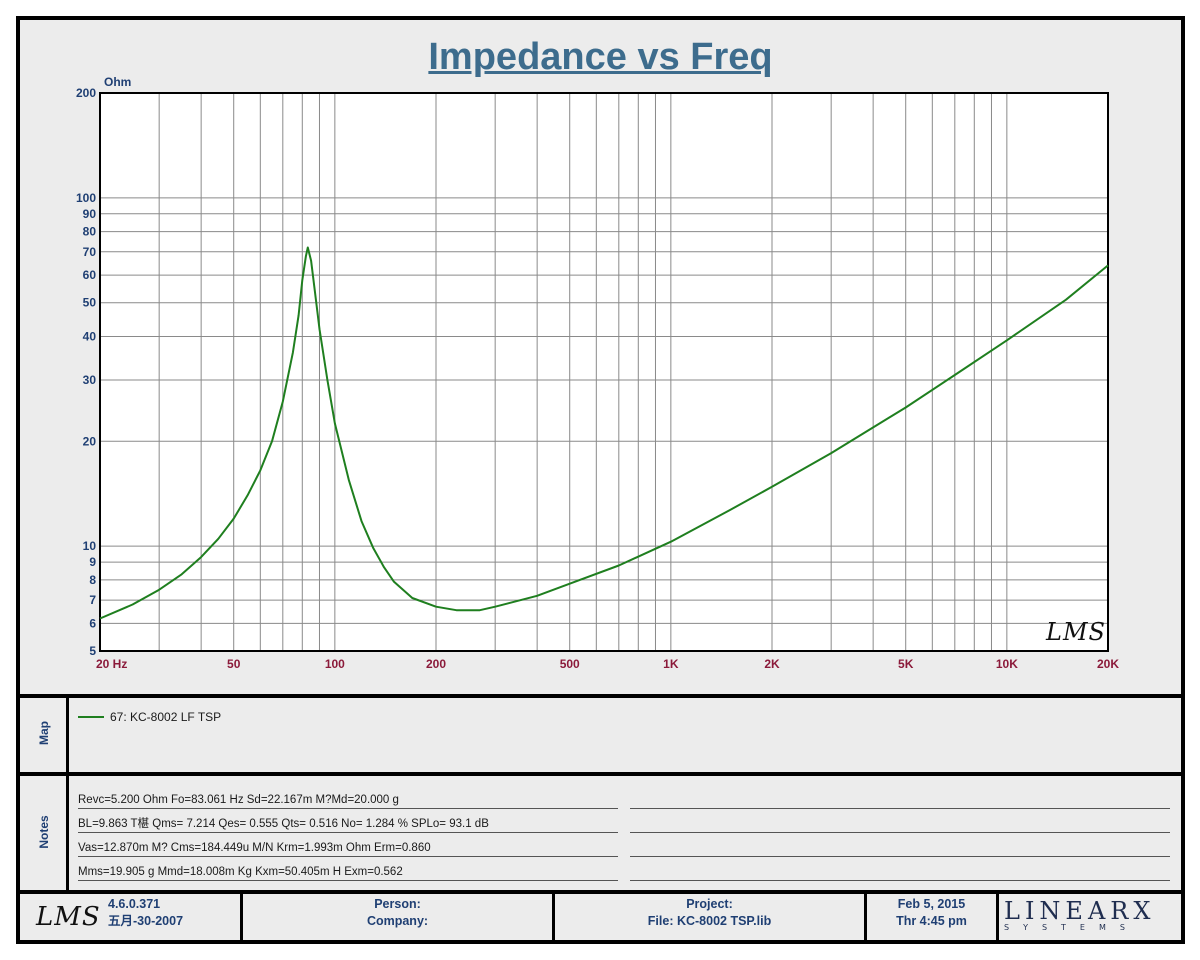  Describe the element at coordinates (335, 664) in the screenshot. I see `x-tick-label: 100` at that location.